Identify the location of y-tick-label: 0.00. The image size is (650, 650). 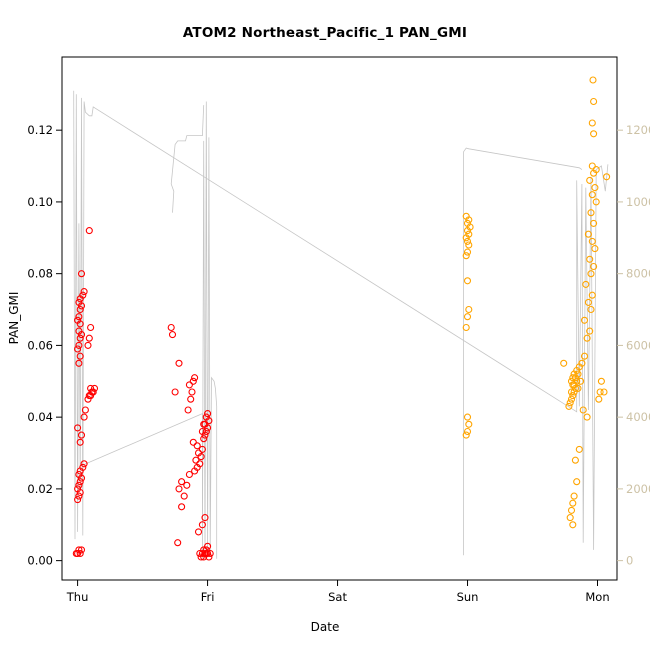
(40, 561).